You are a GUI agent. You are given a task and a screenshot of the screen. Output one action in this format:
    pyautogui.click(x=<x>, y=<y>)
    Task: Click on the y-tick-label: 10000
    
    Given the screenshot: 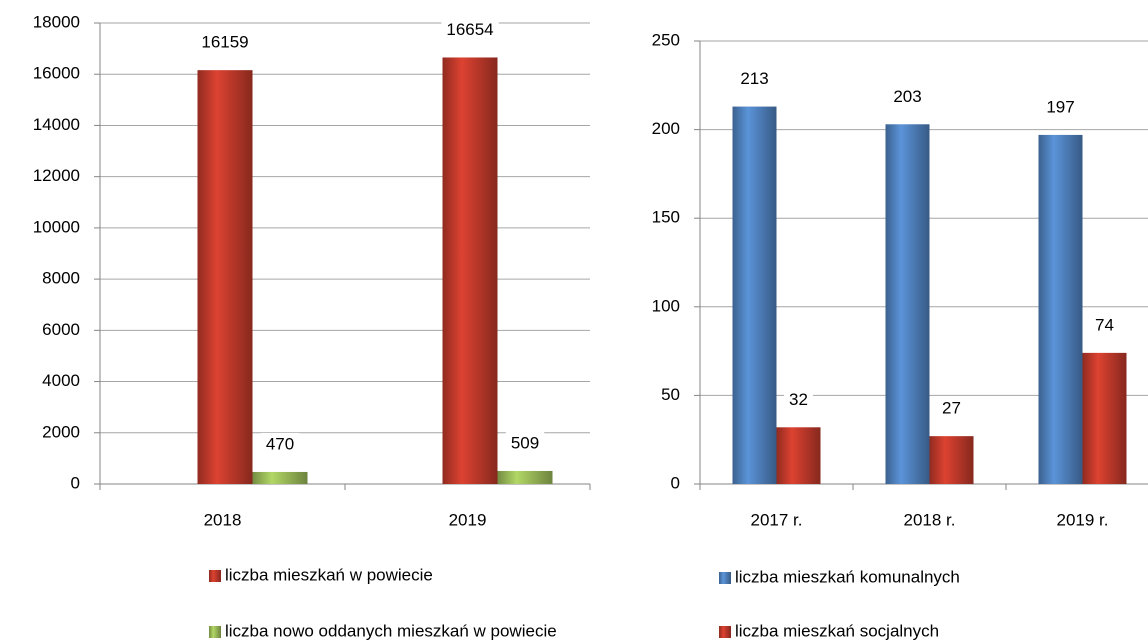 What is the action you would take?
    pyautogui.click(x=56, y=226)
    